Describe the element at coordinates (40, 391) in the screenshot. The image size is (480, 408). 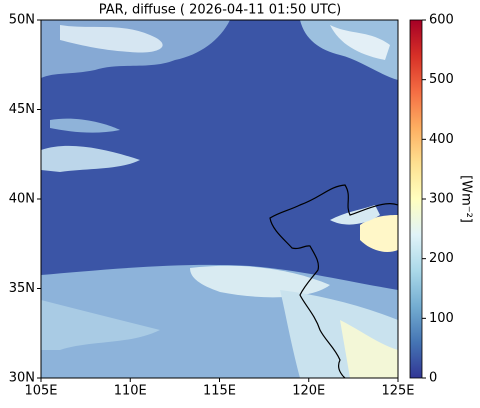
I see `x-tick-label: 105E` at that location.